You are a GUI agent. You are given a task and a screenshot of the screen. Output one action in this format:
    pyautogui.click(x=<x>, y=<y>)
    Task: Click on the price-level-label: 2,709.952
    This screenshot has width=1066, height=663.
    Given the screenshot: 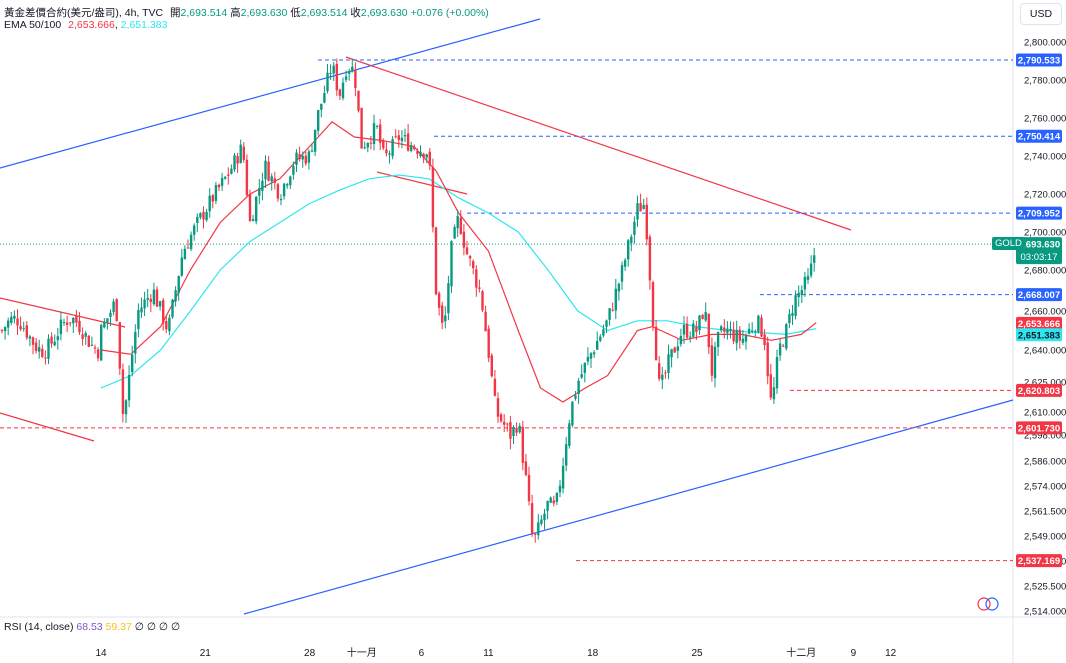 What is the action you would take?
    pyautogui.click(x=1039, y=214)
    